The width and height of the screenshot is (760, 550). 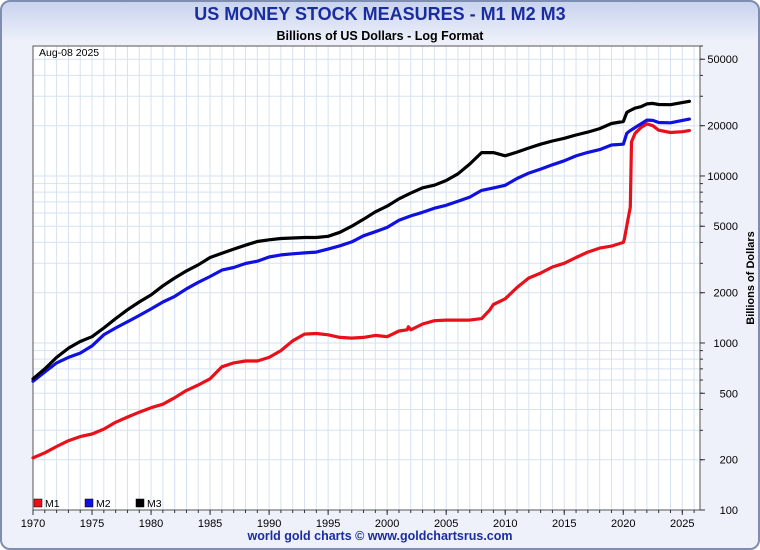 I want to click on x-tick-label: 1980, so click(x=151, y=524).